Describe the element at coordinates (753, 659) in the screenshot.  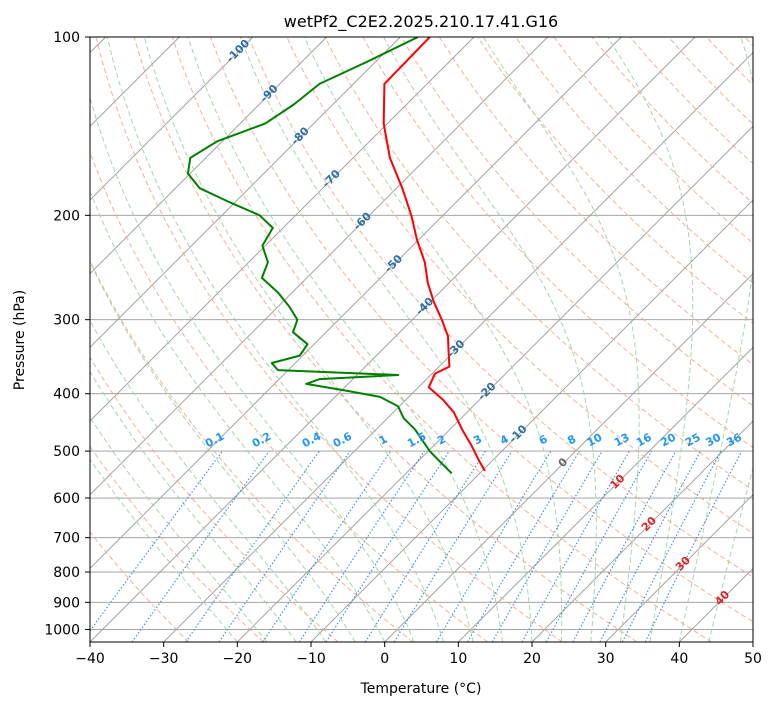
I see `x-tick-label: 50` at that location.